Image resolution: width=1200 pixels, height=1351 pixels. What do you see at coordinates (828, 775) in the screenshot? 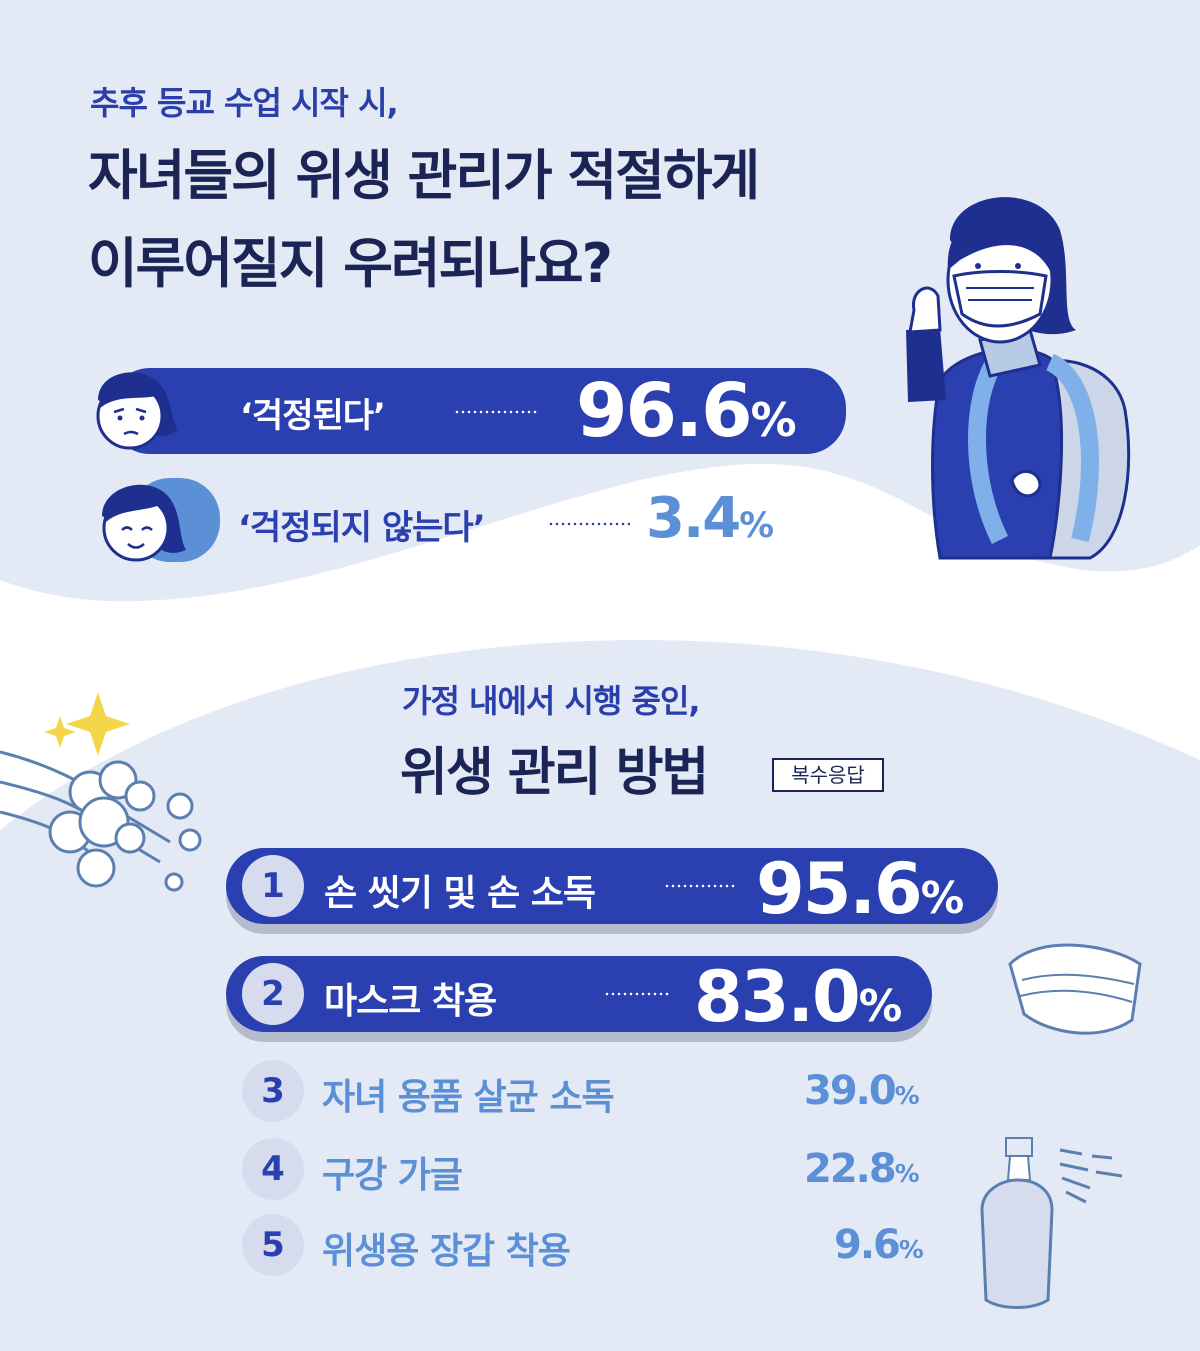
I see `multiple-response-badge: 복수응답` at bounding box center [828, 775].